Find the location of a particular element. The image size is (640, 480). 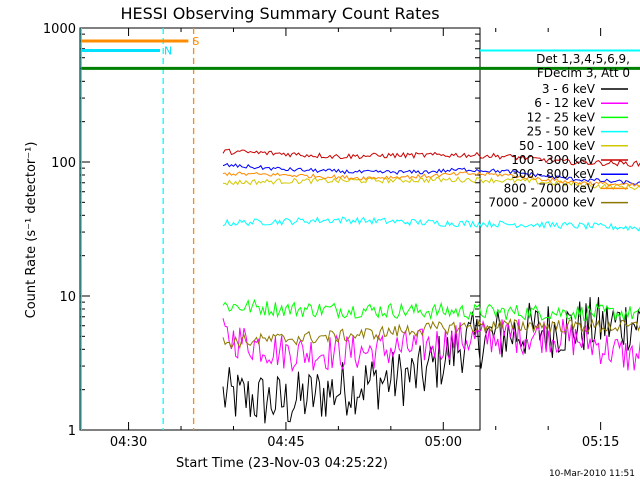

legend-label-8: 7000 - 20000 keV is located at coordinates (541, 203).